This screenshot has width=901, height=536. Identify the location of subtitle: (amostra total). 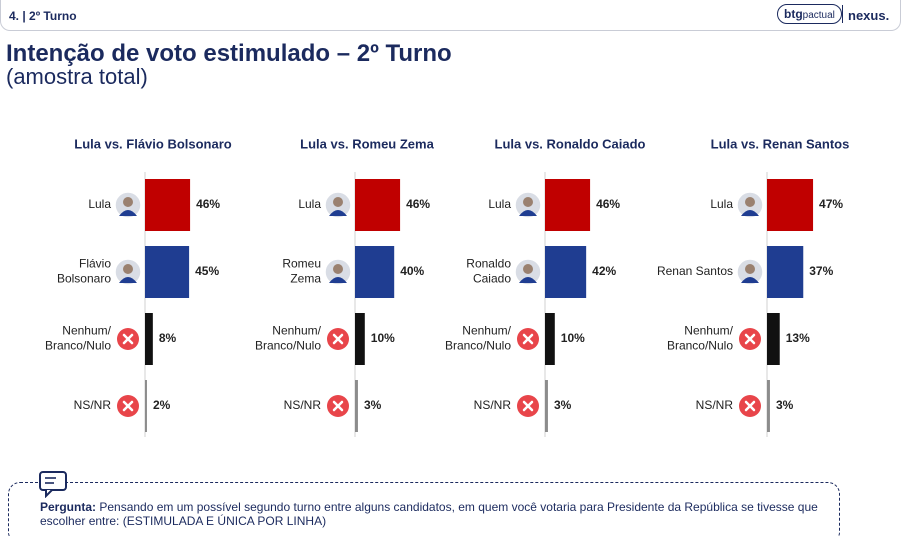
(77, 76).